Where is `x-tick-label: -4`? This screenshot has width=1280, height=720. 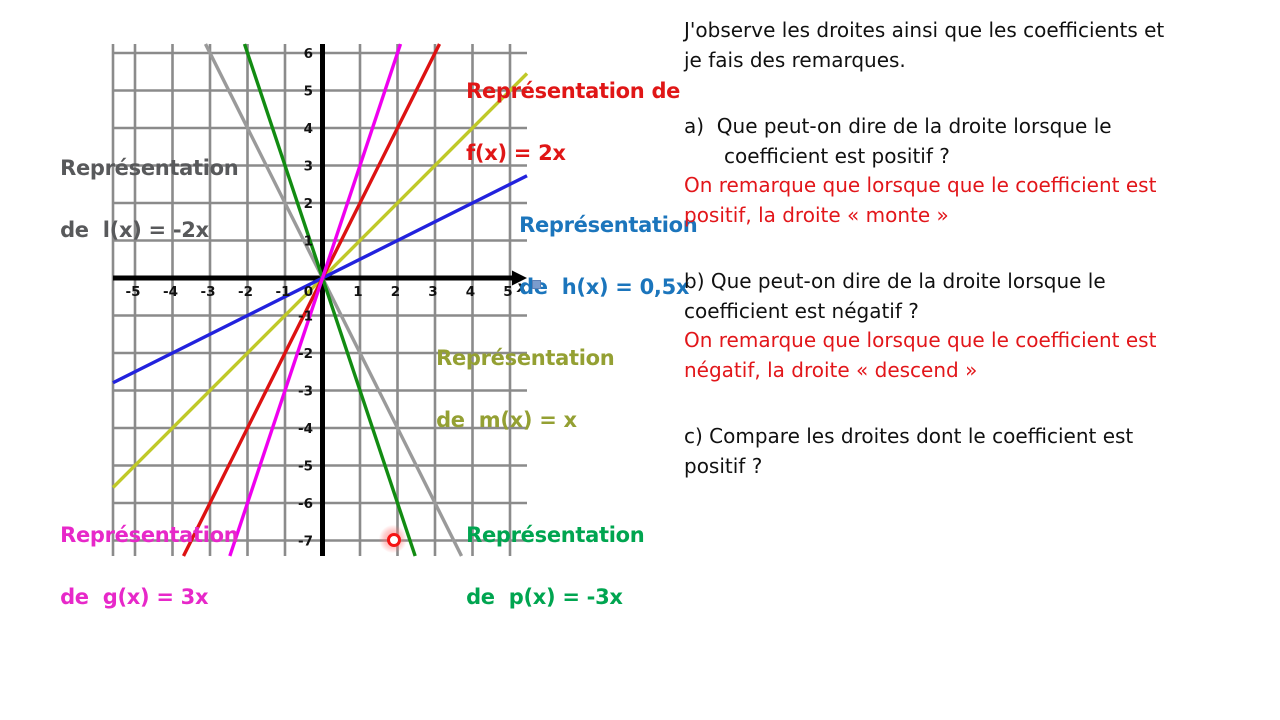 x-tick-label: -4 is located at coordinates (170, 292).